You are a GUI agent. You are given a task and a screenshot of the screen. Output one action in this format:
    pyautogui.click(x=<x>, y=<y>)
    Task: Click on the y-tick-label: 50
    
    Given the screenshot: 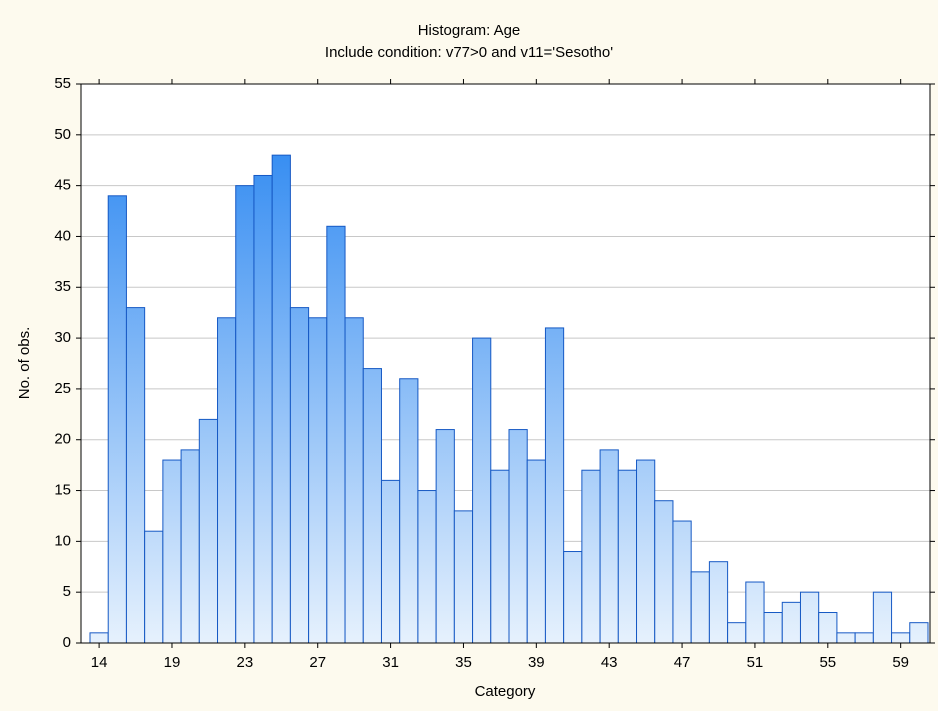 What is the action you would take?
    pyautogui.click(x=62, y=134)
    